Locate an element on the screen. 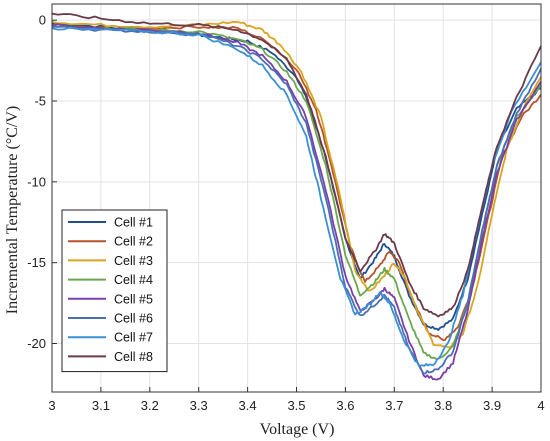 This screenshot has height=441, width=550. legend-label: Cell #5 is located at coordinates (133, 299).